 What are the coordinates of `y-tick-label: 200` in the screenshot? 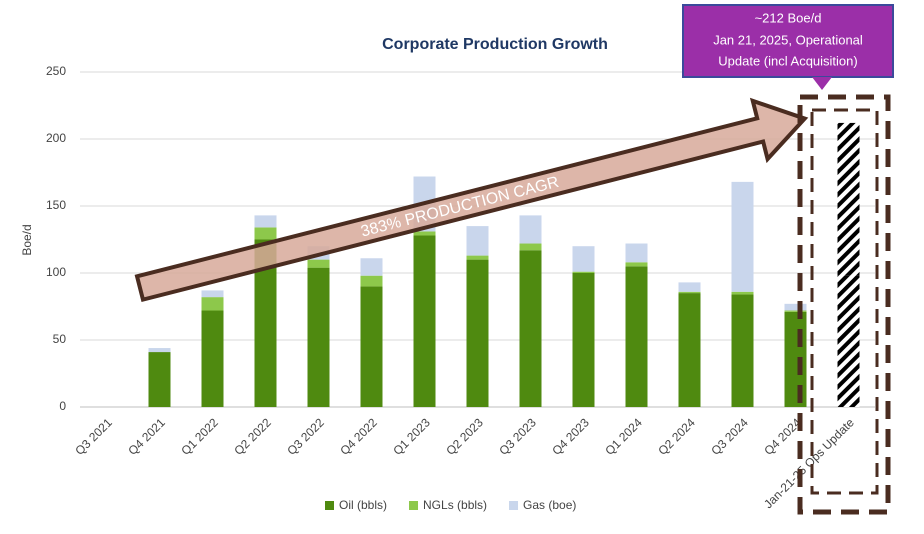 It's located at (56, 138).